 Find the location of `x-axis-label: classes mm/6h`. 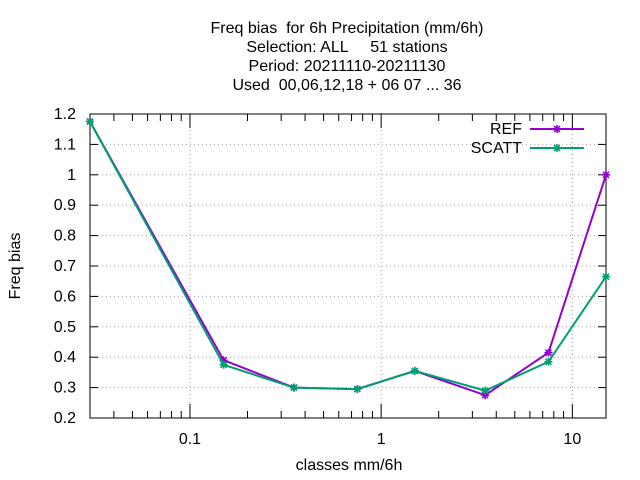

x-axis-label: classes mm/6h is located at coordinates (349, 465).